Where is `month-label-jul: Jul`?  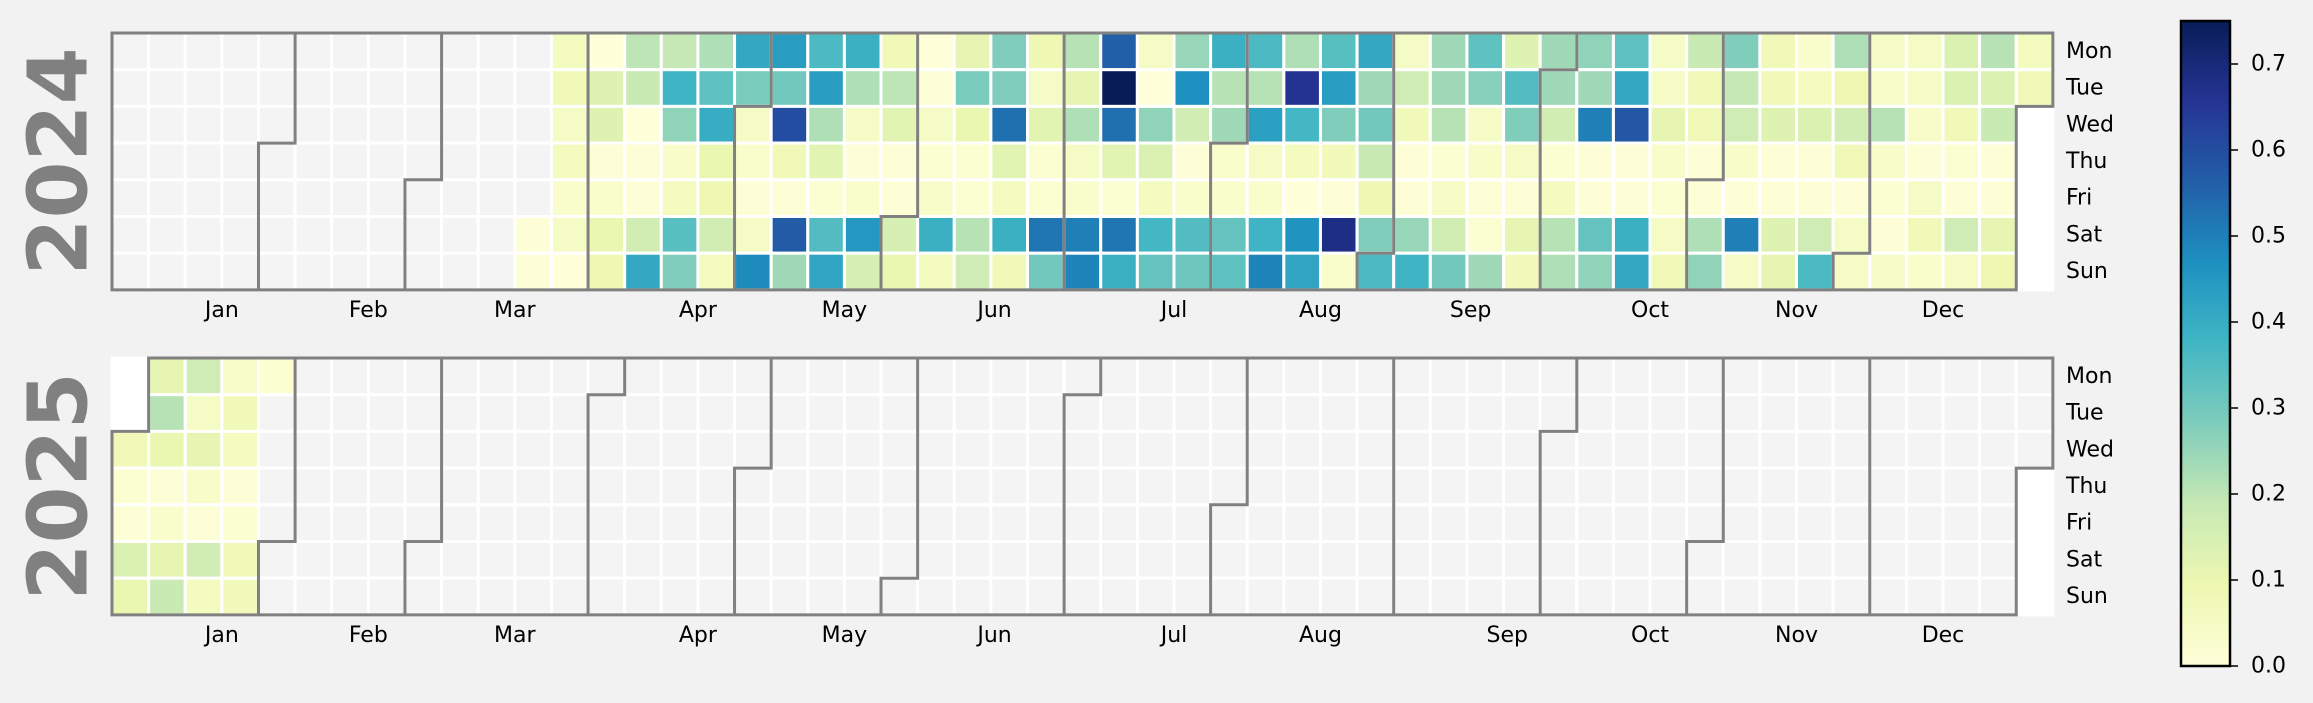 month-label-jul: Jul is located at coordinates (1173, 635).